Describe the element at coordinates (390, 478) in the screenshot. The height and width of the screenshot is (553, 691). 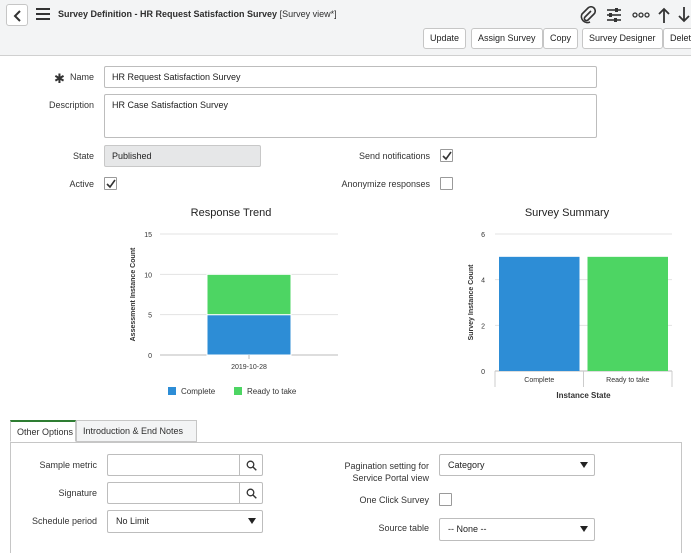
I see `pagination-label-line-2: Service Portal view` at that location.